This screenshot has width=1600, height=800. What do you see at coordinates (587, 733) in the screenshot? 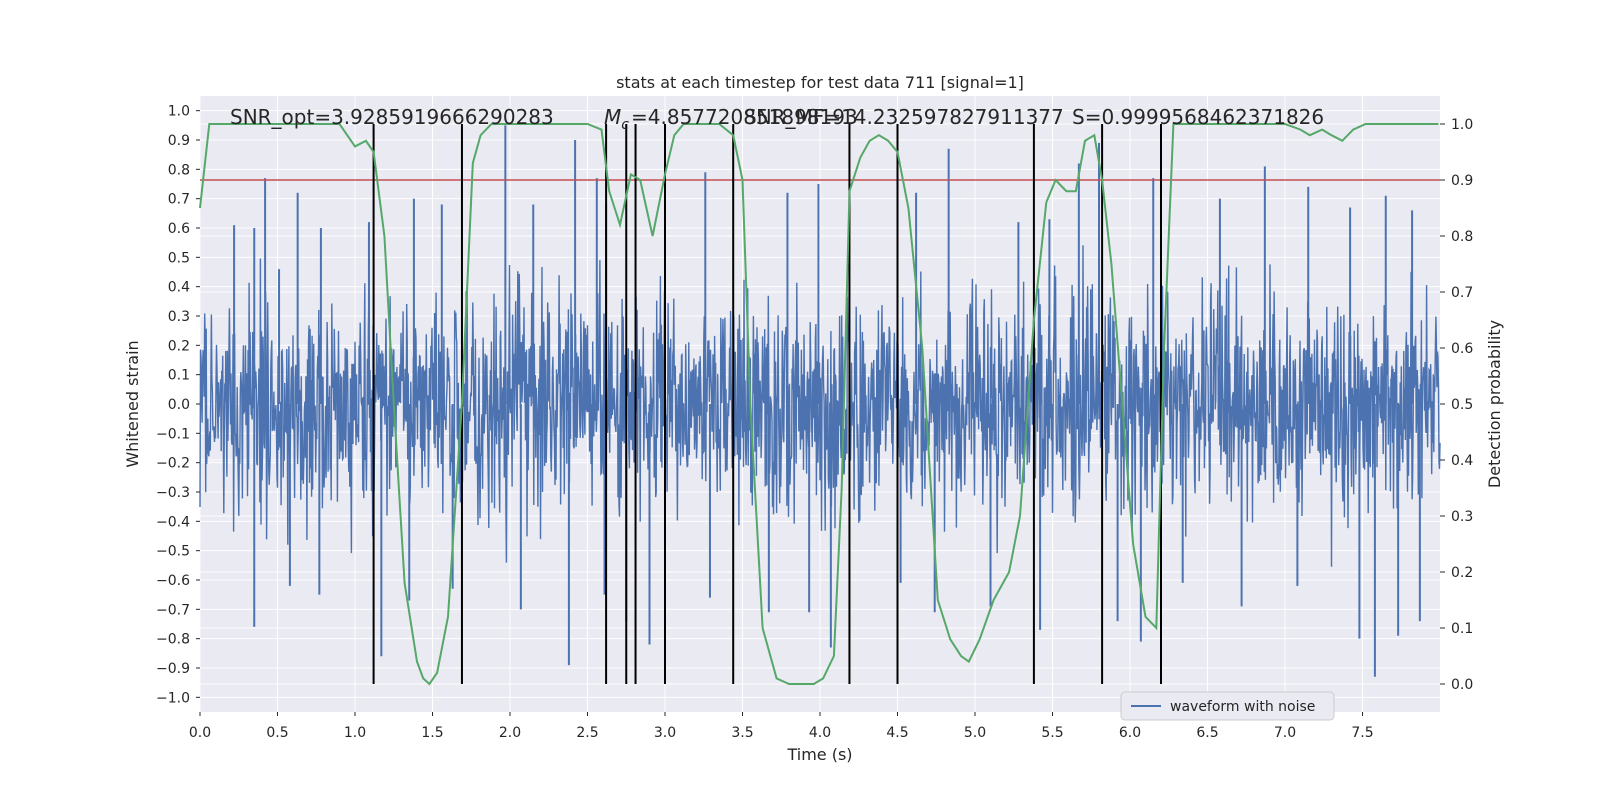
I see `x-tick-label: 2.5` at bounding box center [587, 733].